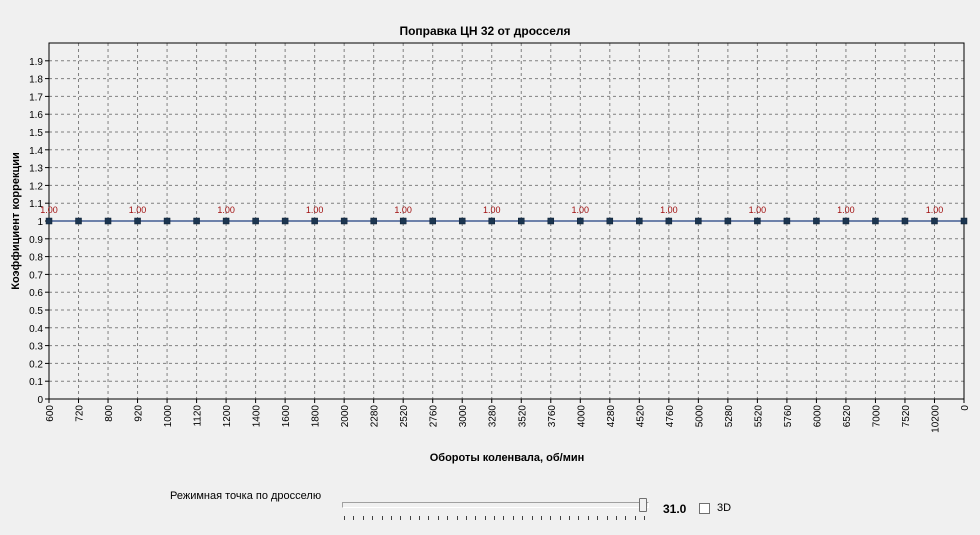 The width and height of the screenshot is (980, 535). I want to click on y-tick-label: 0, so click(40, 400).